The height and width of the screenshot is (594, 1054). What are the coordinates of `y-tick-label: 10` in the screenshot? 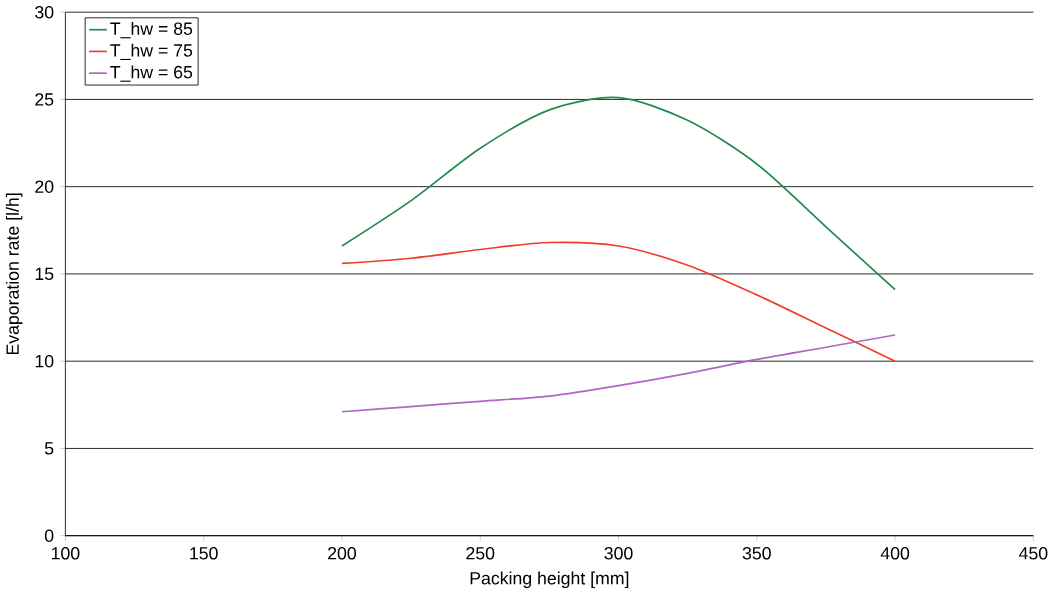 It's located at (44, 361).